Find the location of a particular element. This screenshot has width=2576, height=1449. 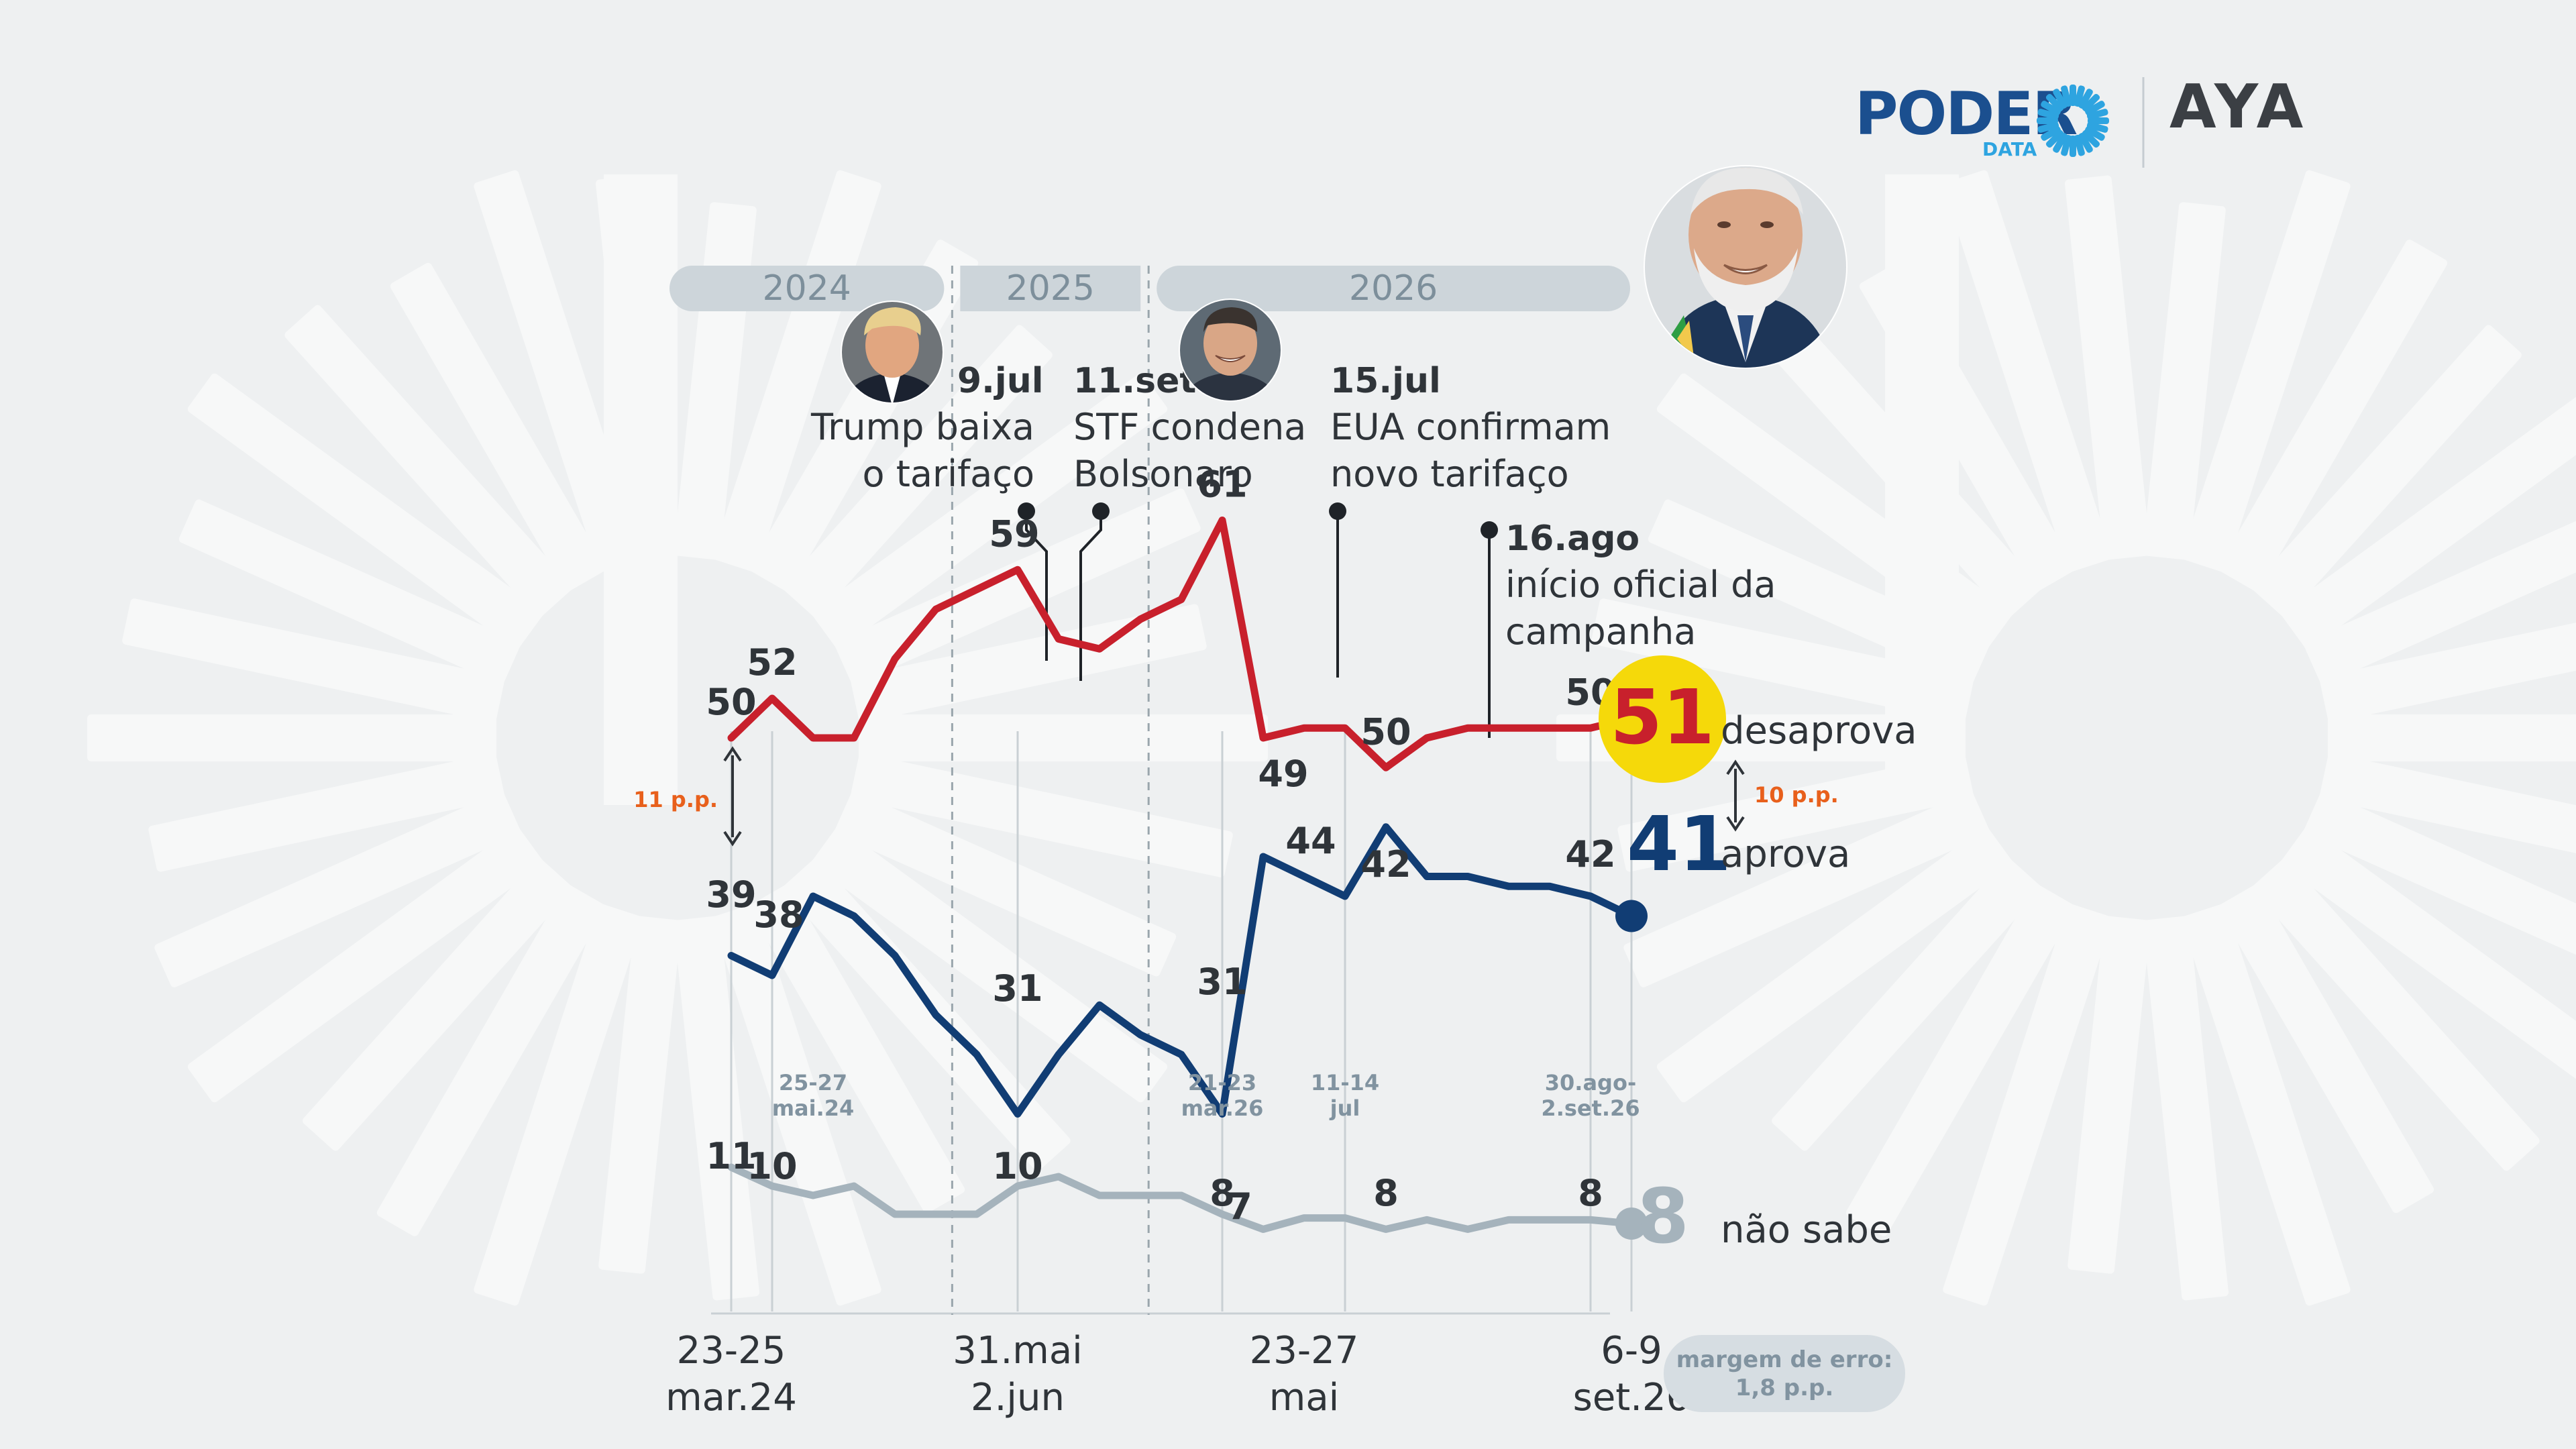

data-label-desaprova: 50 is located at coordinates (731, 702).